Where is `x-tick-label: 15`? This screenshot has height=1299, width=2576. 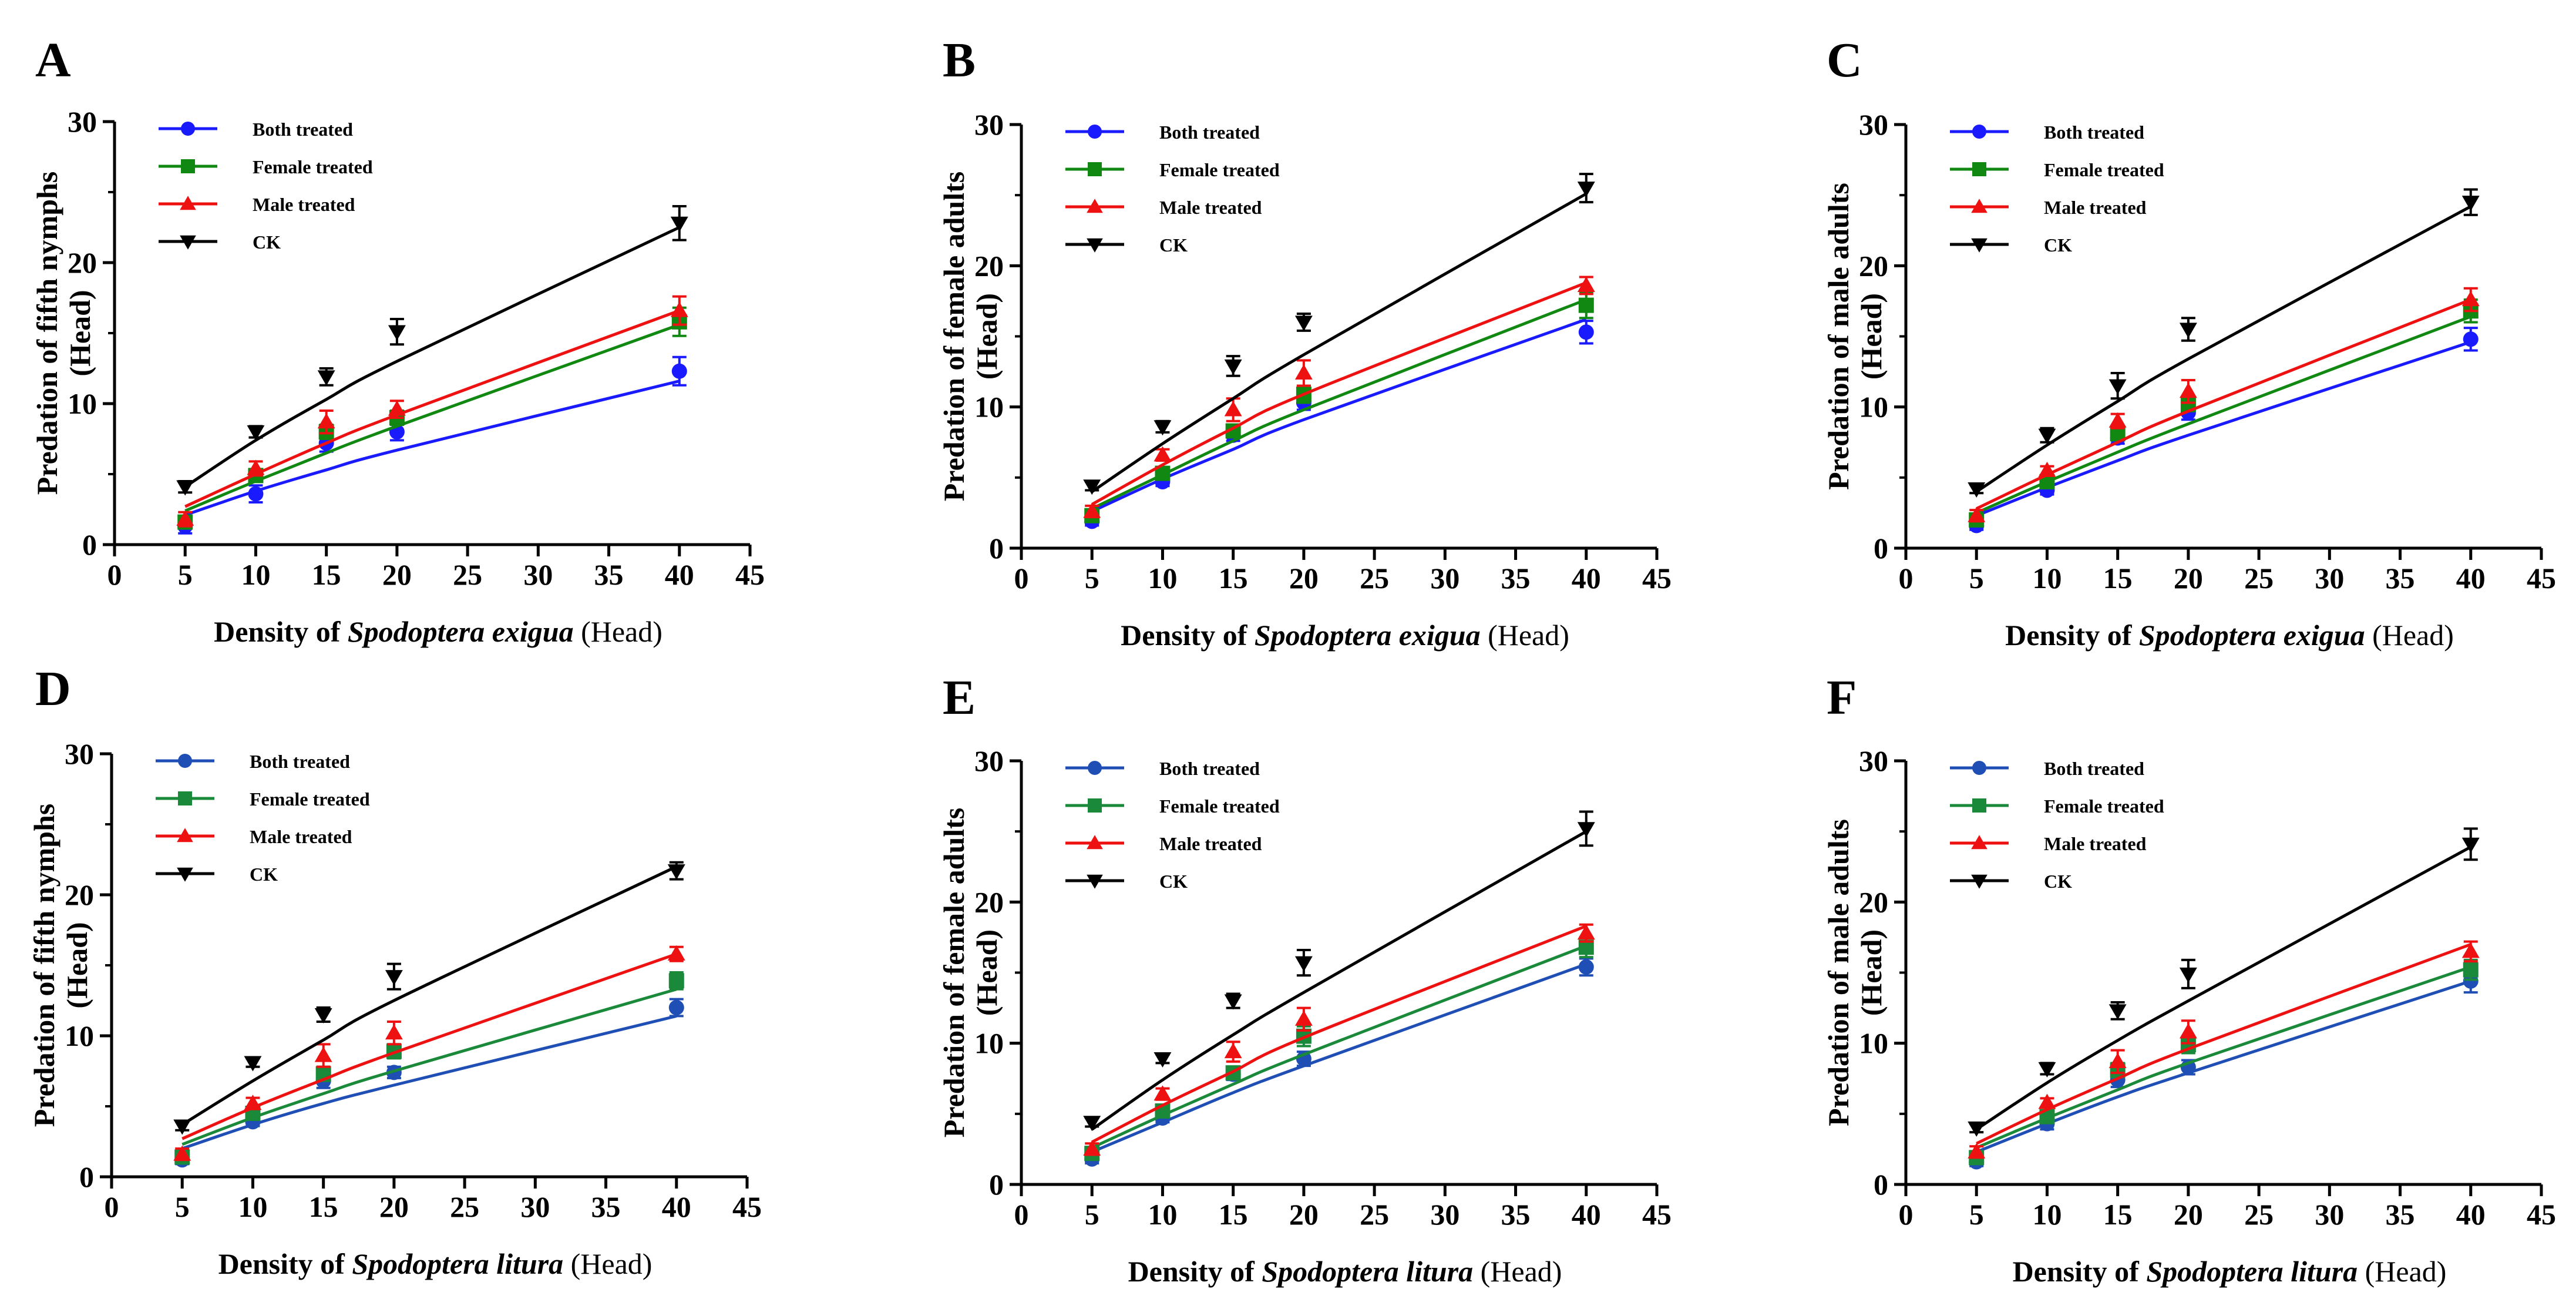
x-tick-label: 15 is located at coordinates (326, 574).